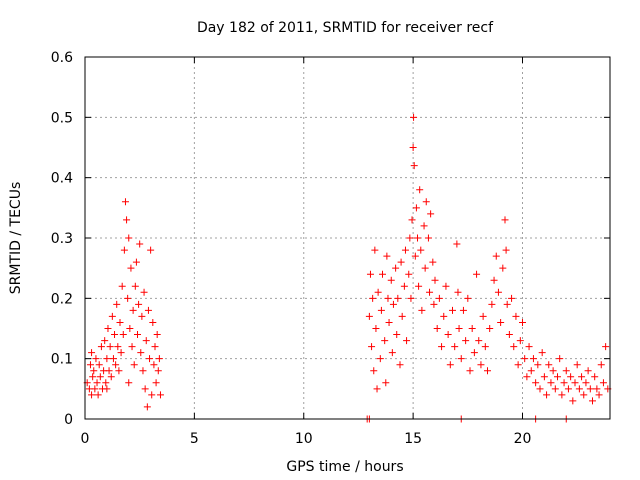 Image resolution: width=640 pixels, height=480 pixels. Describe the element at coordinates (523, 439) in the screenshot. I see `x-tick-label: 20` at that location.